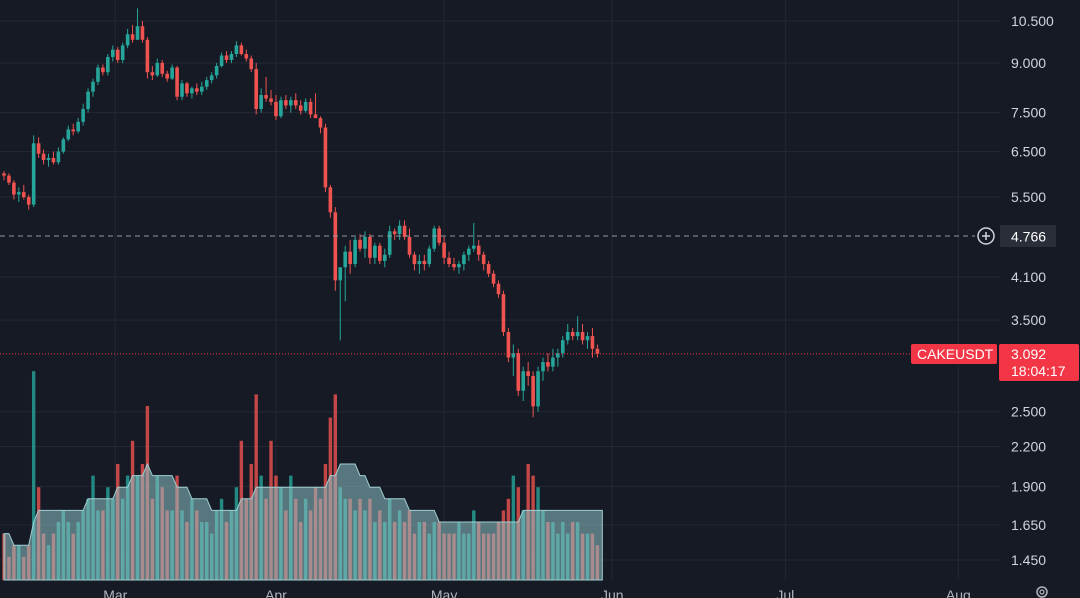 The width and height of the screenshot is (1080, 598). I want to click on gear-icon, so click(1042, 592).